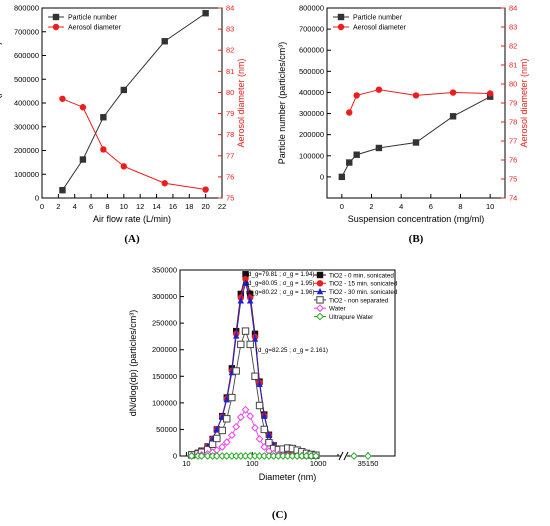  What do you see at coordinates (132, 219) in the screenshot?
I see `panel-a-x-axis-label: Air flow rate (L/min)` at bounding box center [132, 219].